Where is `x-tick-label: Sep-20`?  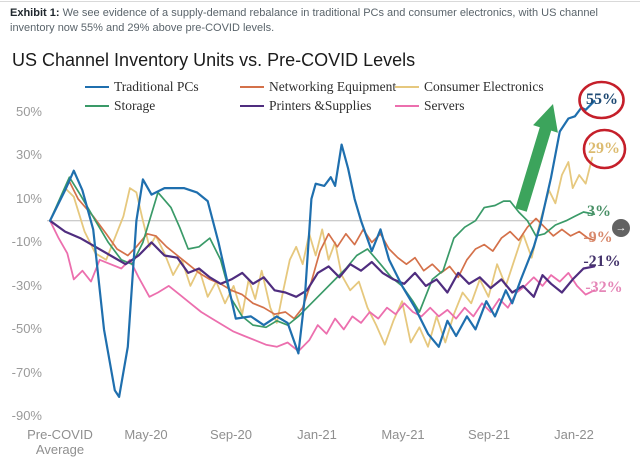
x-tick-label: Sep-20 is located at coordinates (231, 434).